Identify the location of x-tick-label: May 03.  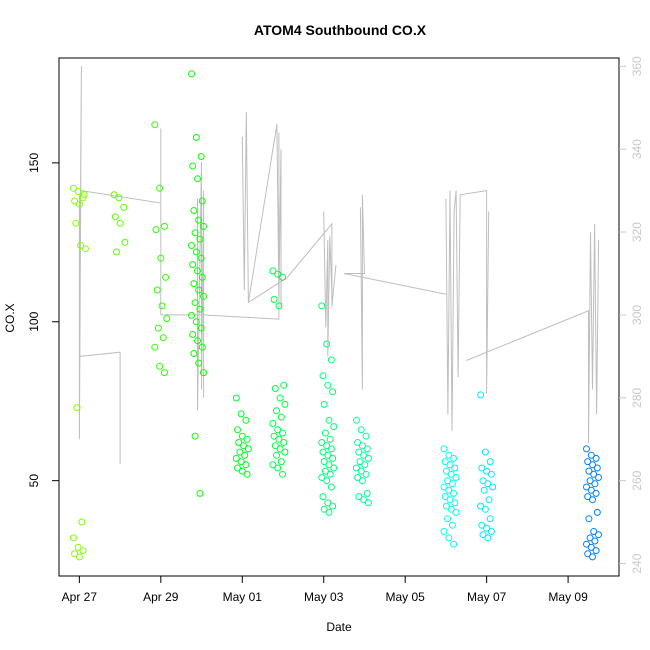
(324, 597).